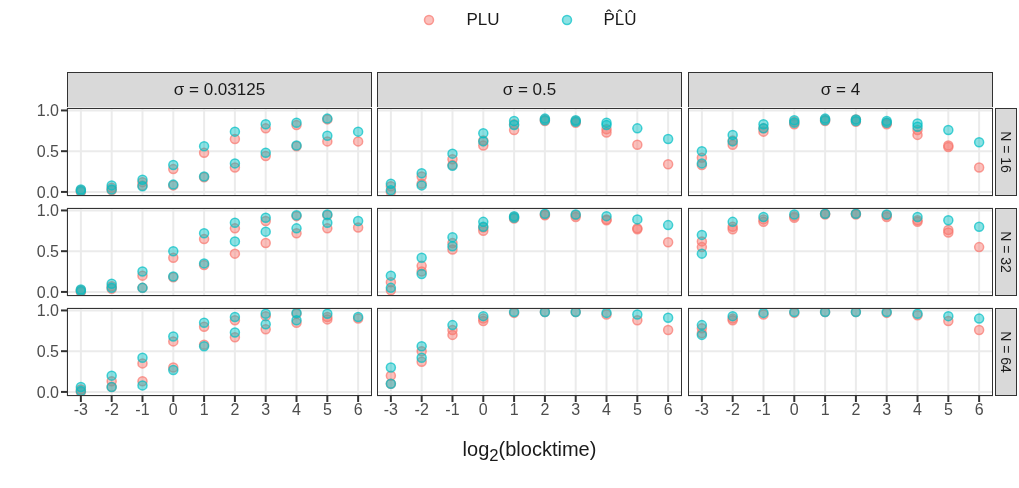  Describe the element at coordinates (1006, 352) in the screenshot. I see `y2-axis-title: N = 64` at that location.